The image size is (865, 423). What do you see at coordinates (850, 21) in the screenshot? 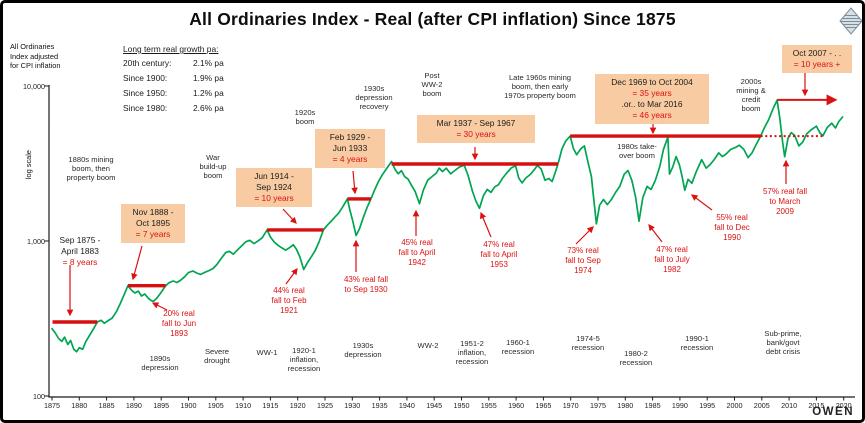
I see `owen-logo` at bounding box center [850, 21].